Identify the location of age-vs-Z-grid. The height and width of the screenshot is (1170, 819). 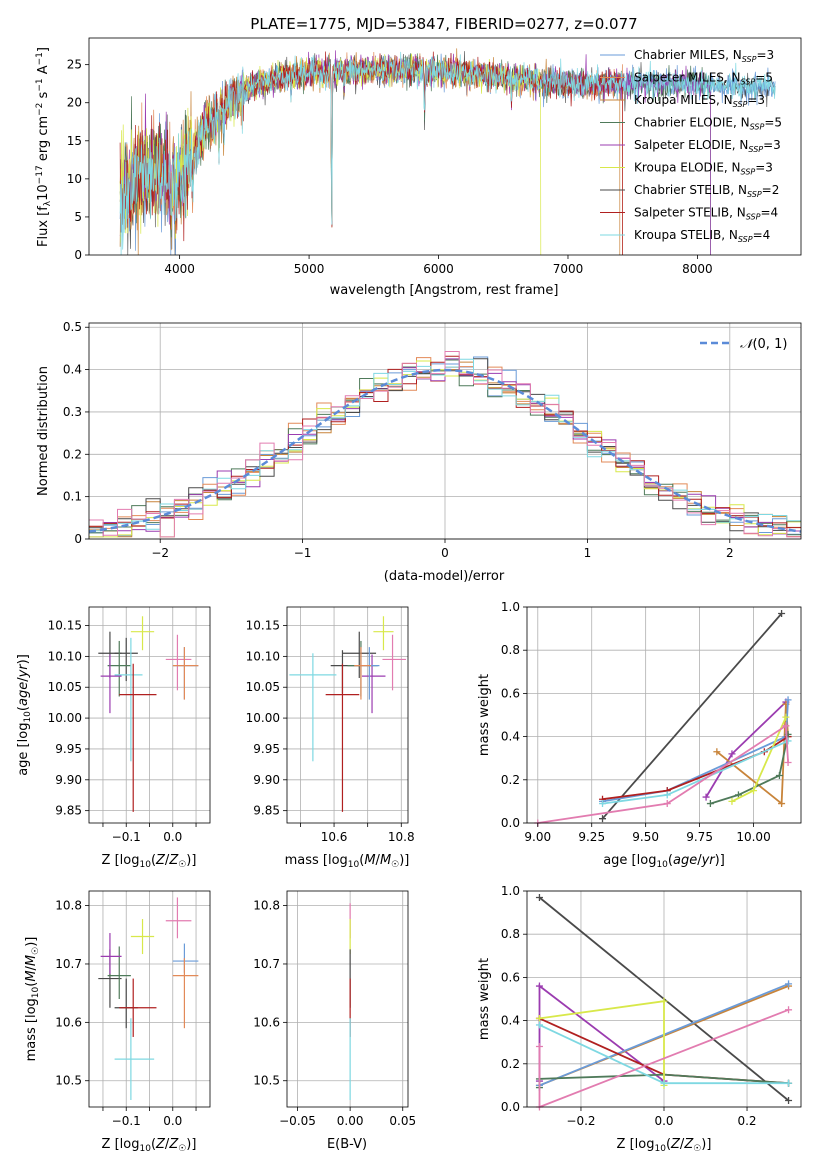
(149, 715).